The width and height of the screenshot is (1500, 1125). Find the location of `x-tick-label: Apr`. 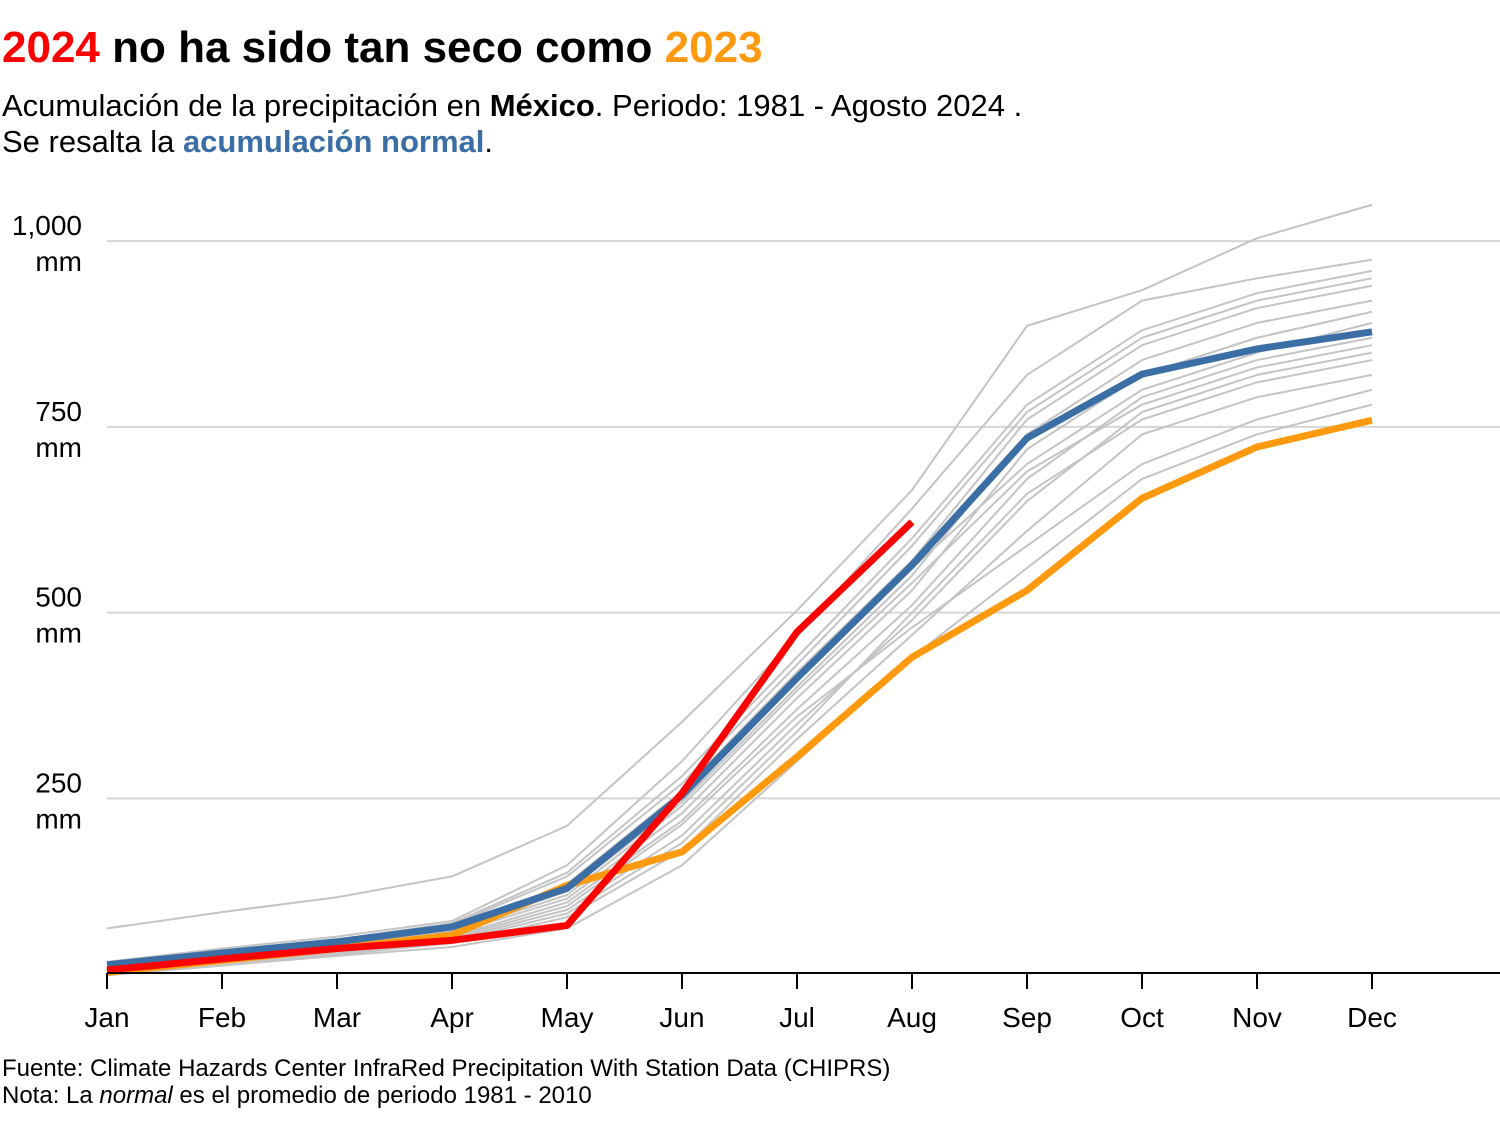

x-tick-label: Apr is located at coordinates (452, 1017).